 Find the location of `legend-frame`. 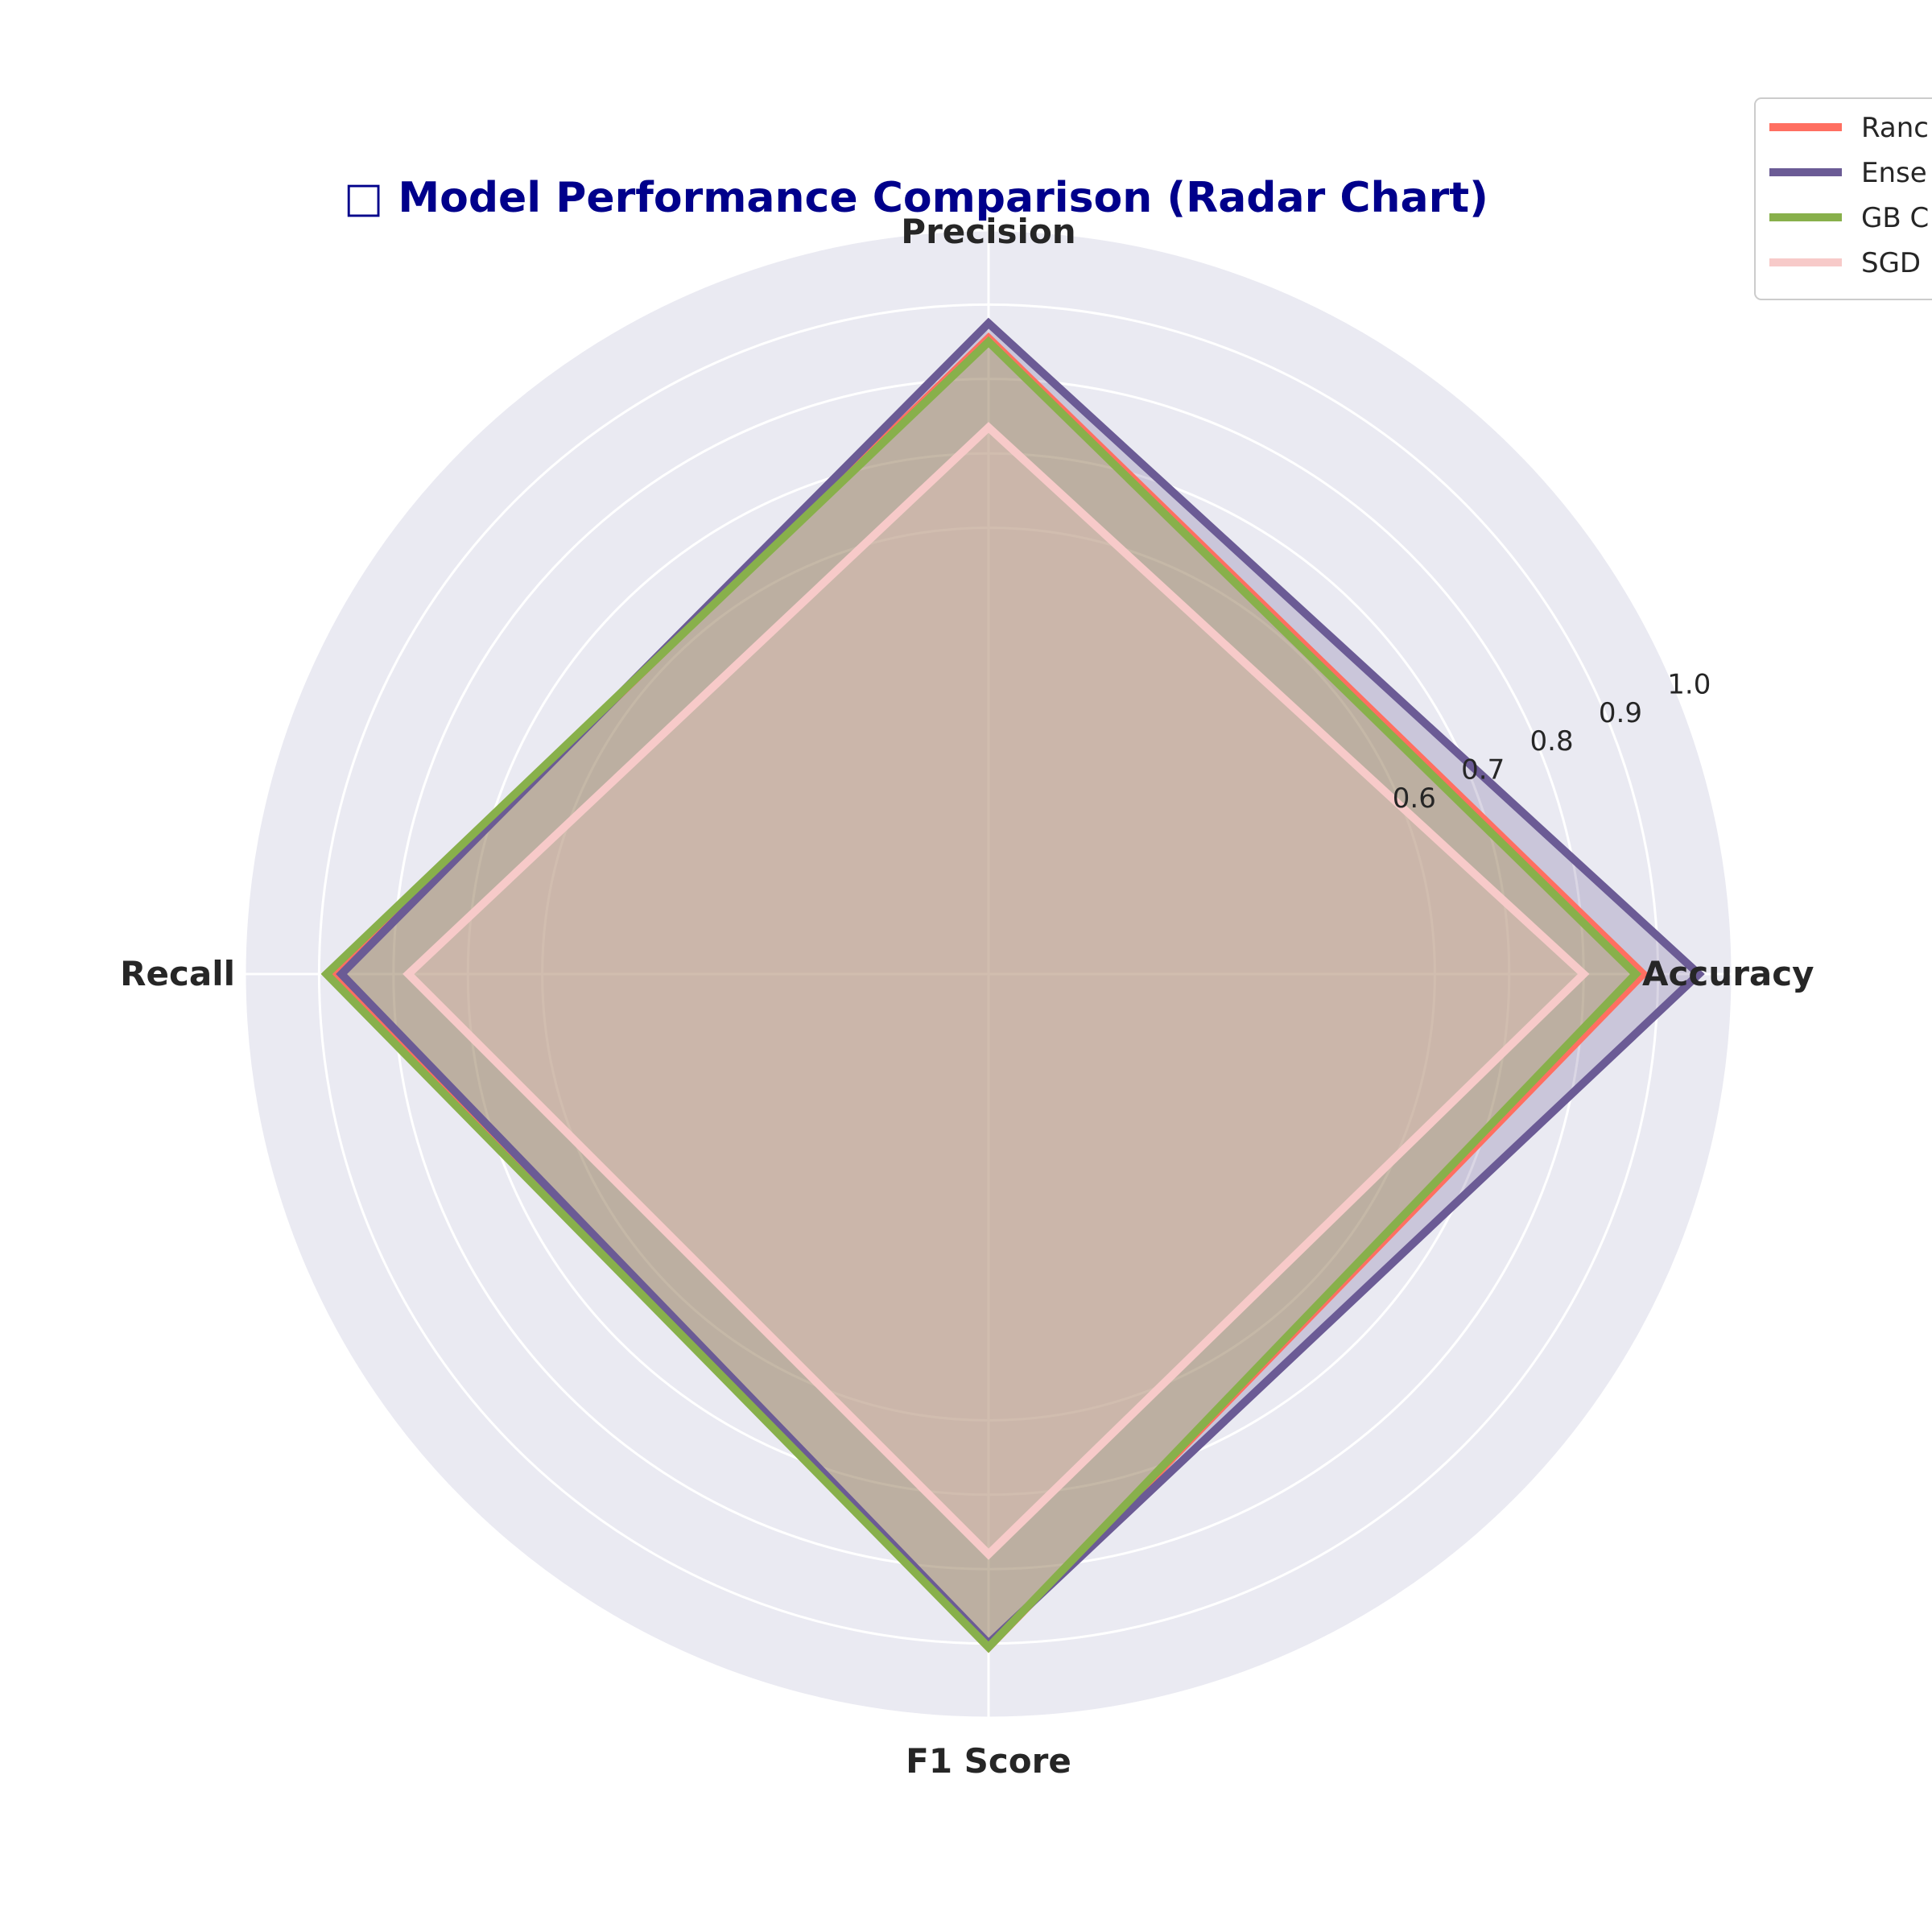

legend-frame is located at coordinates (1843, 198).